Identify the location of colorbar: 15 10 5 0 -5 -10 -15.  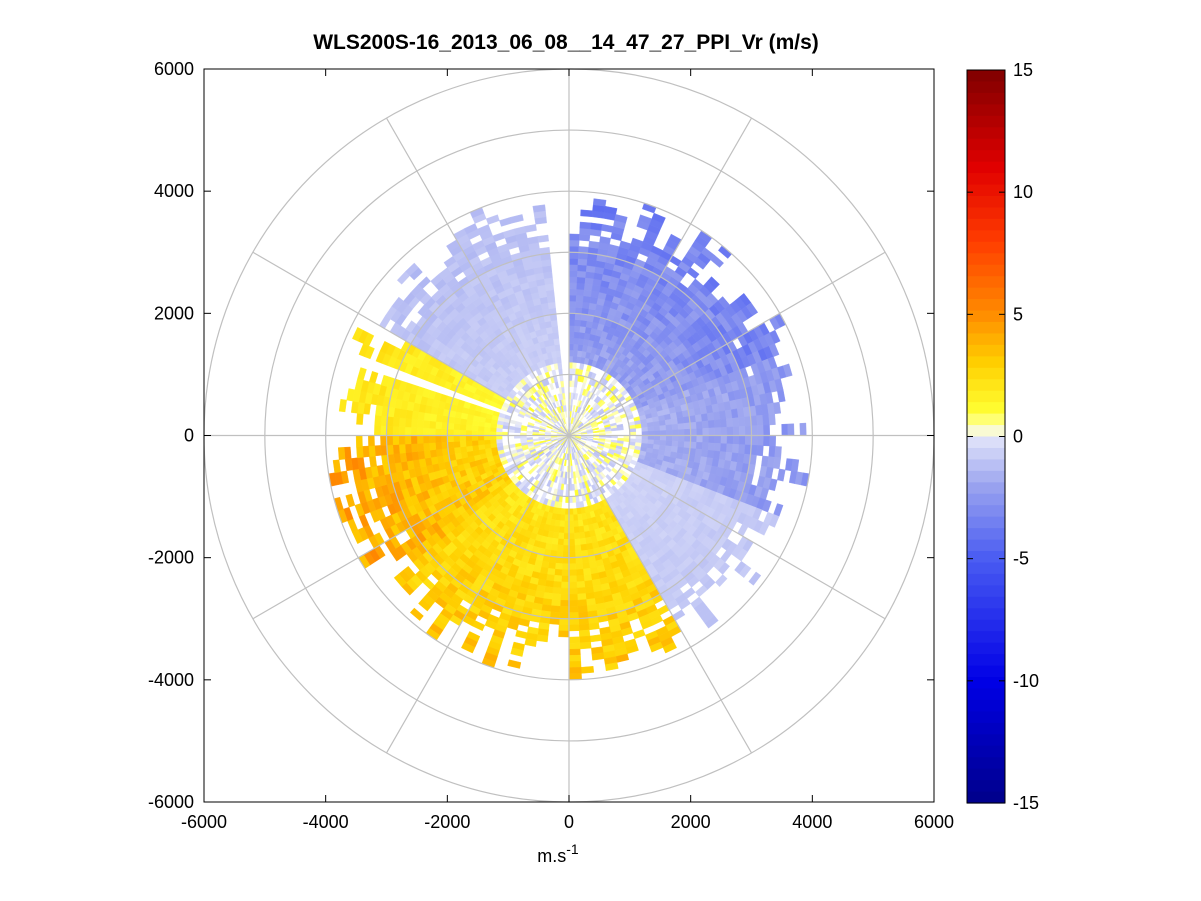
(1002, 436).